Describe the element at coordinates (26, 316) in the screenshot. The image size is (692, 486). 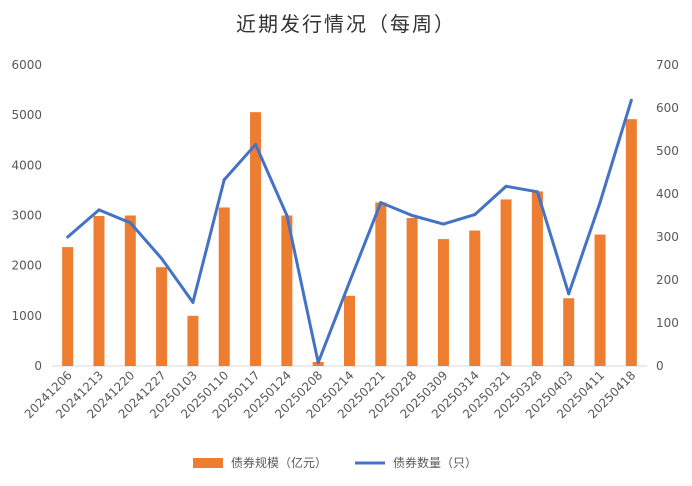
I see `left-tick-label: 1000` at that location.